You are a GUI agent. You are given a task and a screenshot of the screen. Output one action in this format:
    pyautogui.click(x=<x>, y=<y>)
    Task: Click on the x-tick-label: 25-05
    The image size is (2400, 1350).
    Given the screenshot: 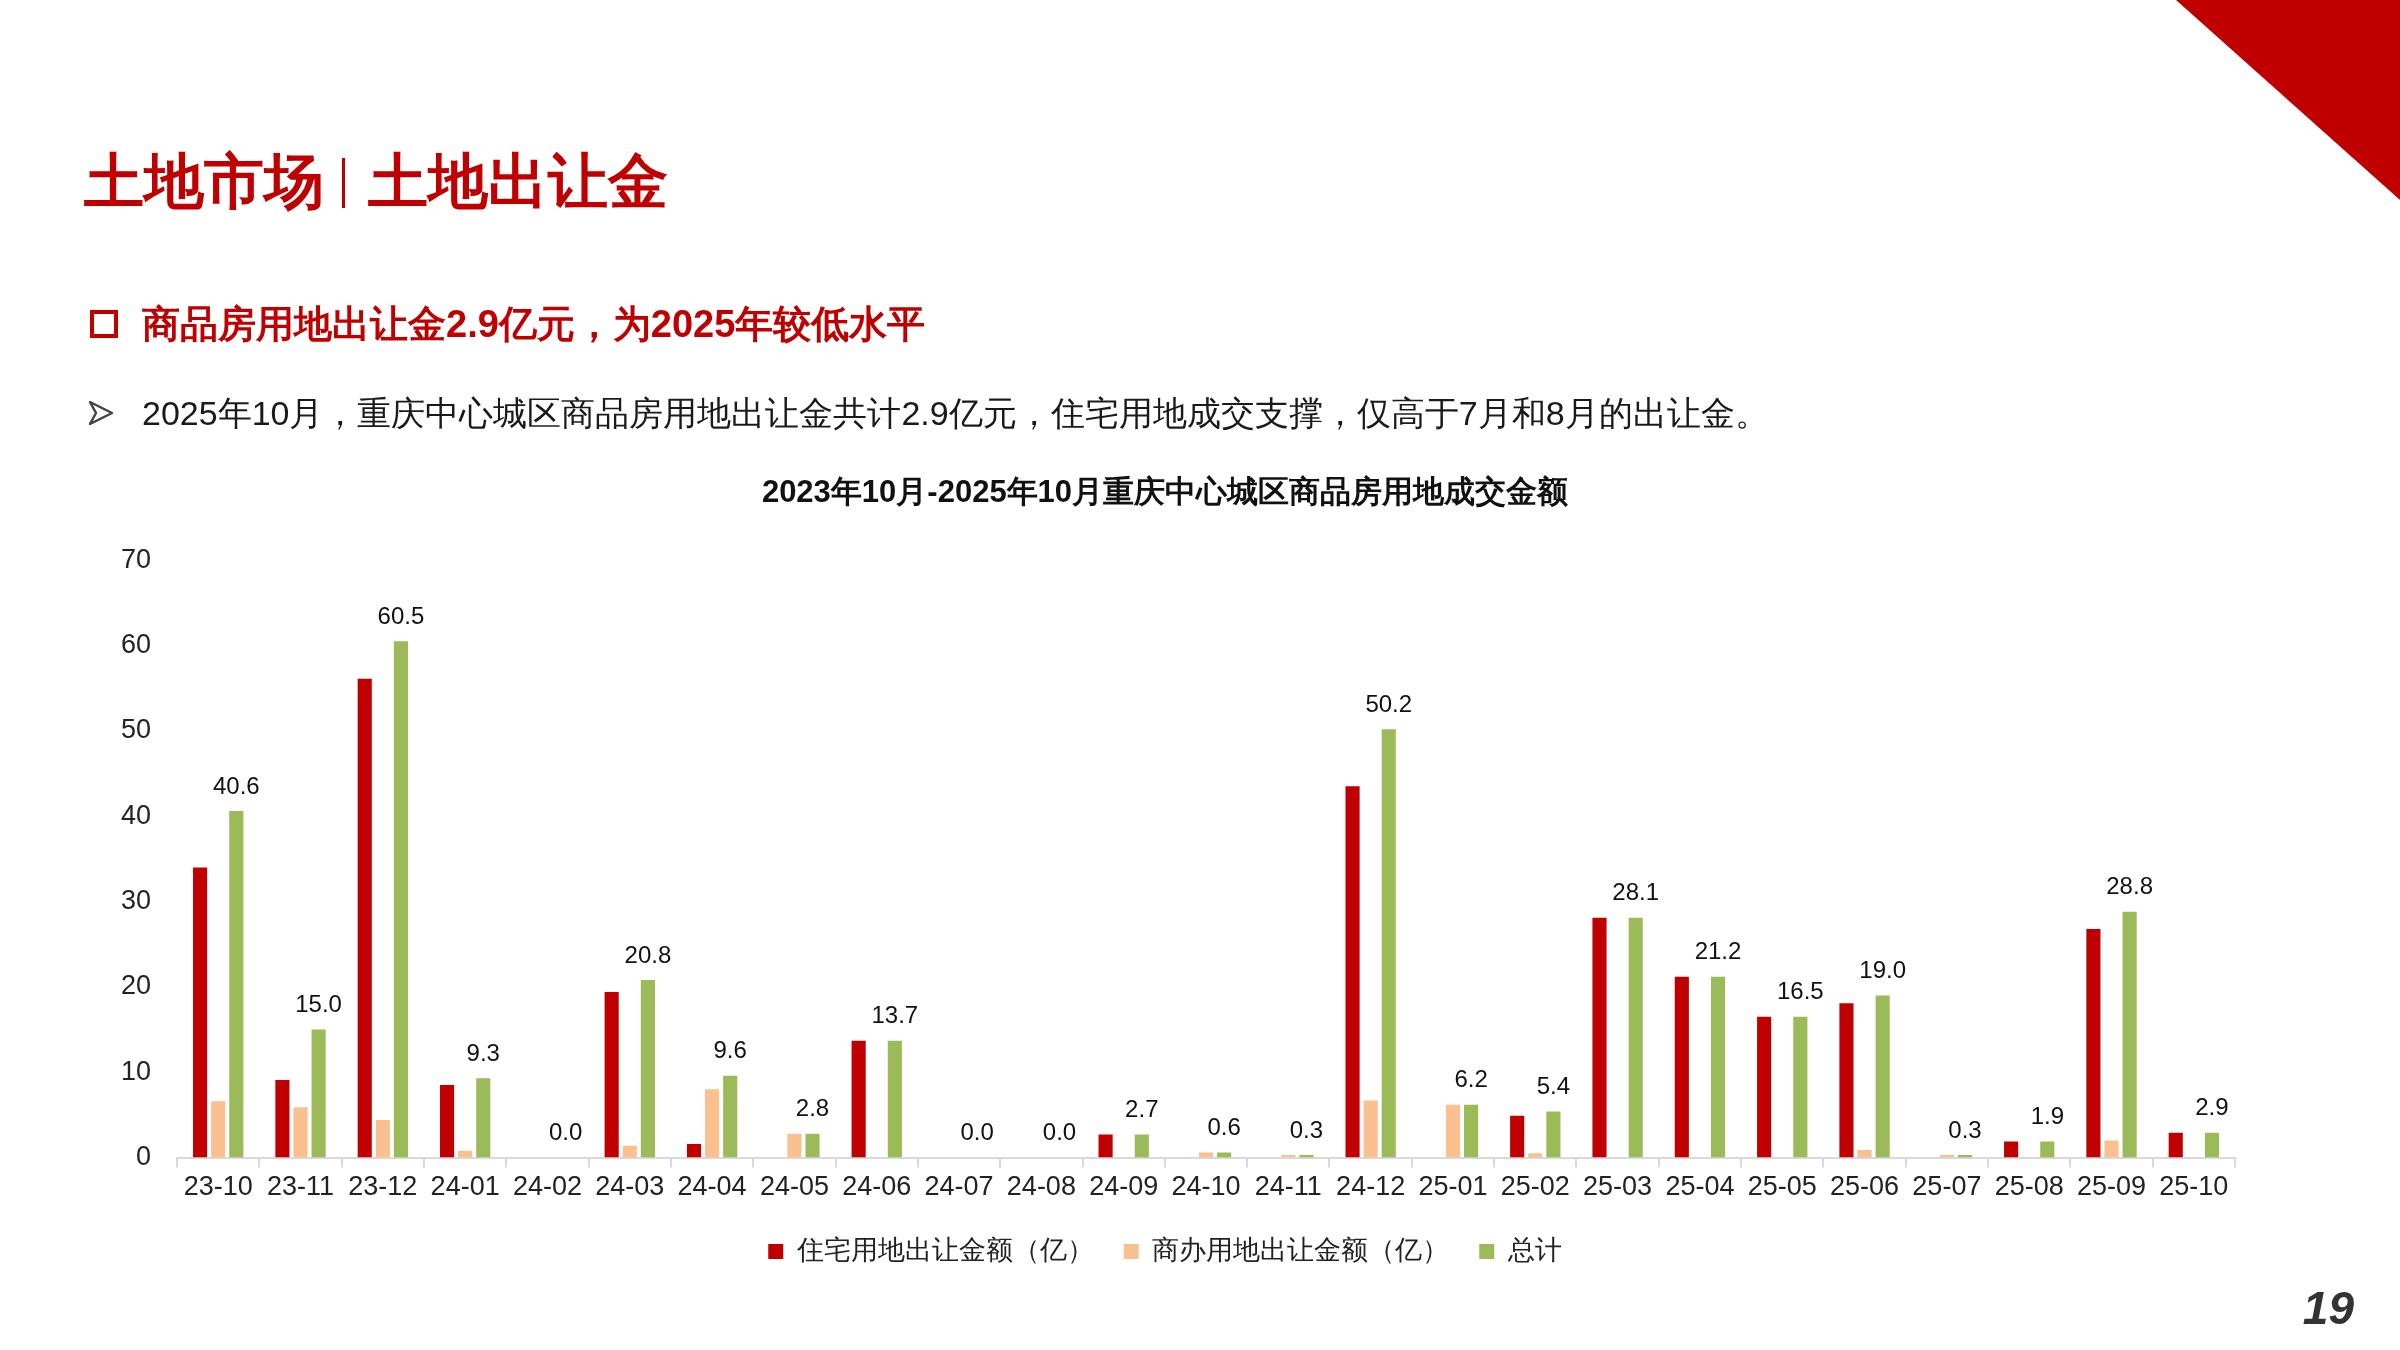 What is the action you would take?
    pyautogui.click(x=1782, y=1186)
    